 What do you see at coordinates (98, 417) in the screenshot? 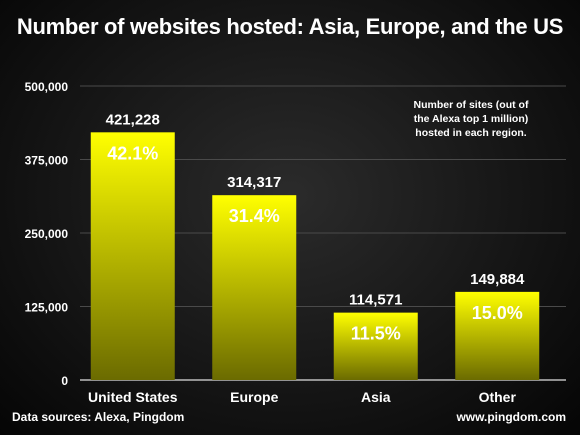
I see `data-source-note: Data sources: Alexa, Pingdom` at bounding box center [98, 417].